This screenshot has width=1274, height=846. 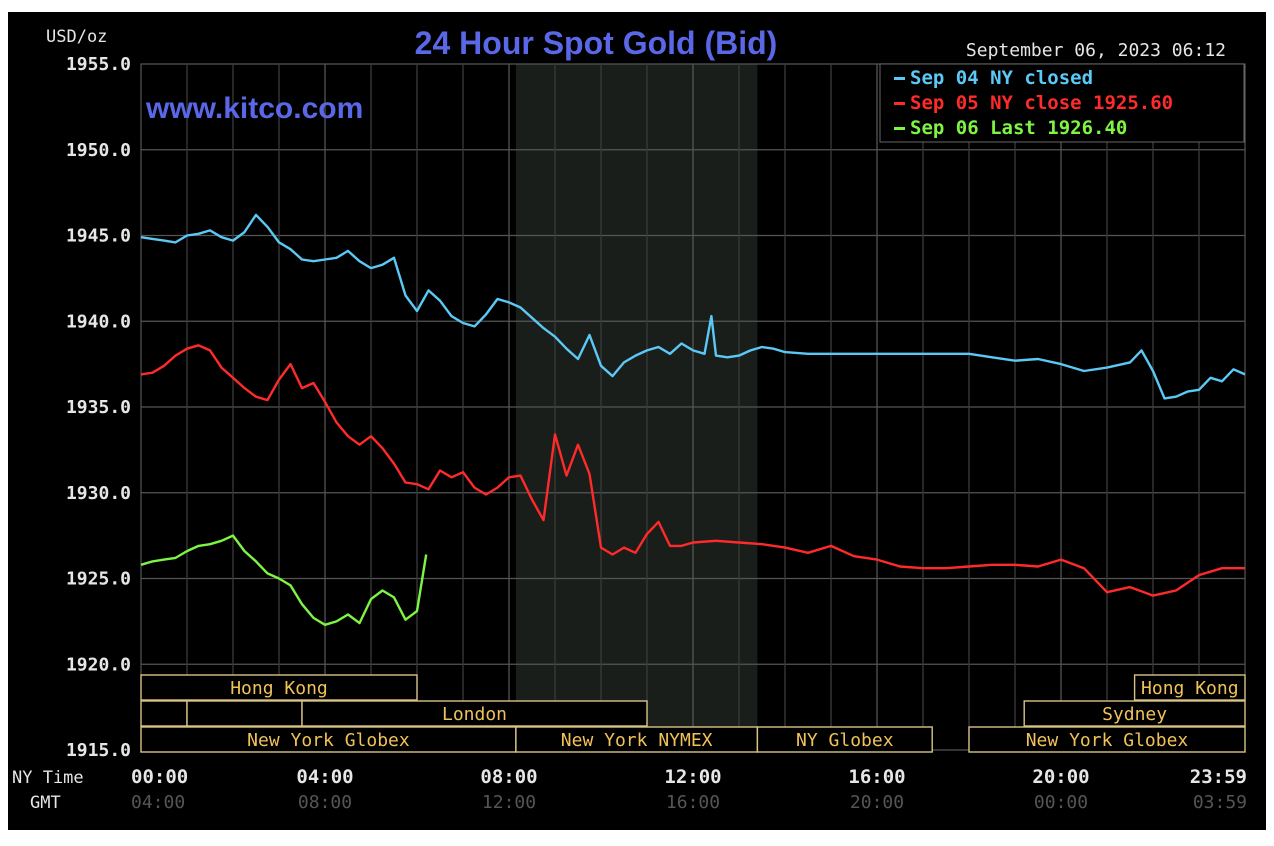 What do you see at coordinates (159, 777) in the screenshot?
I see `x-tick-label-ny: 00:00` at bounding box center [159, 777].